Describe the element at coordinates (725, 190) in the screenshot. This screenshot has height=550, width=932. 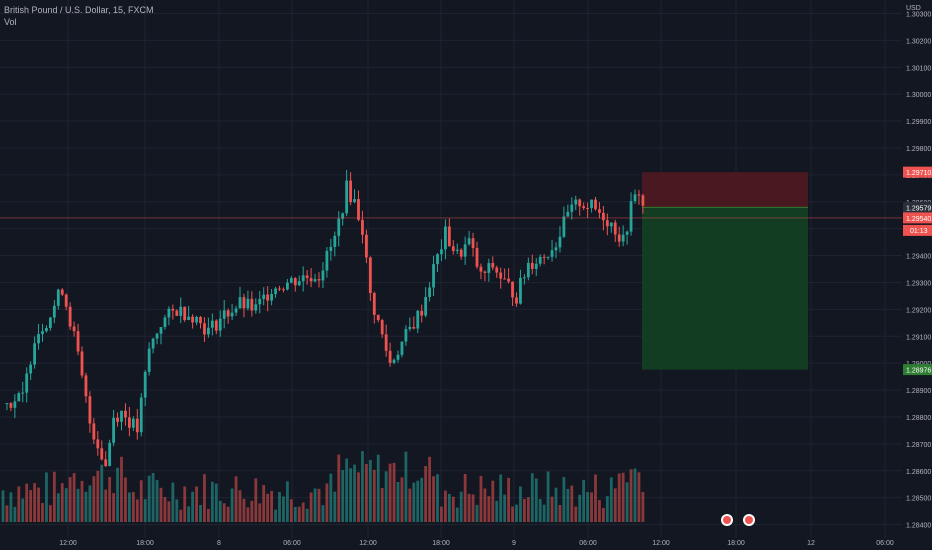
I see `stop-loss-zone` at that location.